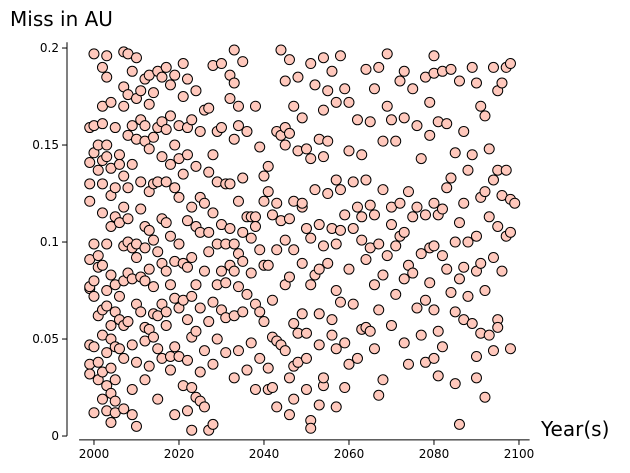 The width and height of the screenshot is (630, 473). What do you see at coordinates (434, 454) in the screenshot?
I see `x-tick-label: 2080` at bounding box center [434, 454].